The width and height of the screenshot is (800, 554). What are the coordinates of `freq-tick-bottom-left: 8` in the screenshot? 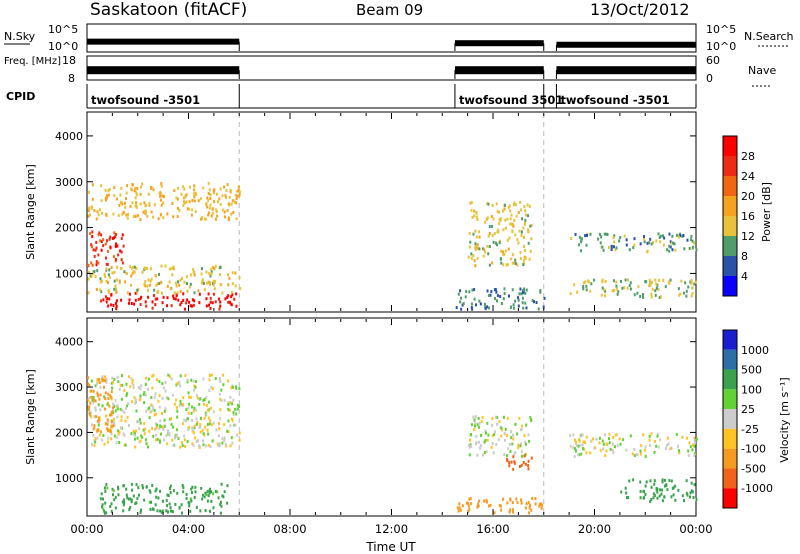 It's located at (71, 78).